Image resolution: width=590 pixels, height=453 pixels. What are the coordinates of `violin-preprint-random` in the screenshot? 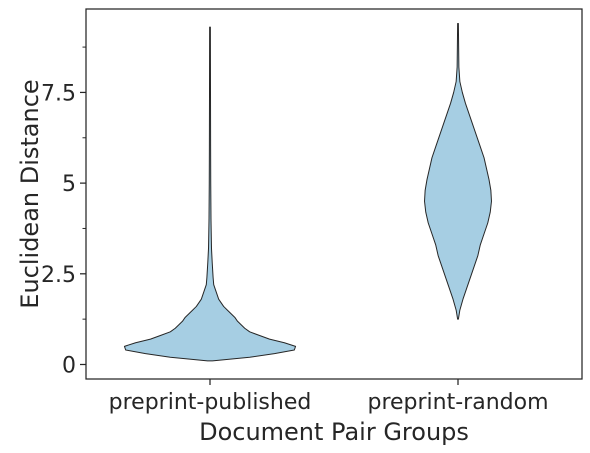 It's located at (458, 171).